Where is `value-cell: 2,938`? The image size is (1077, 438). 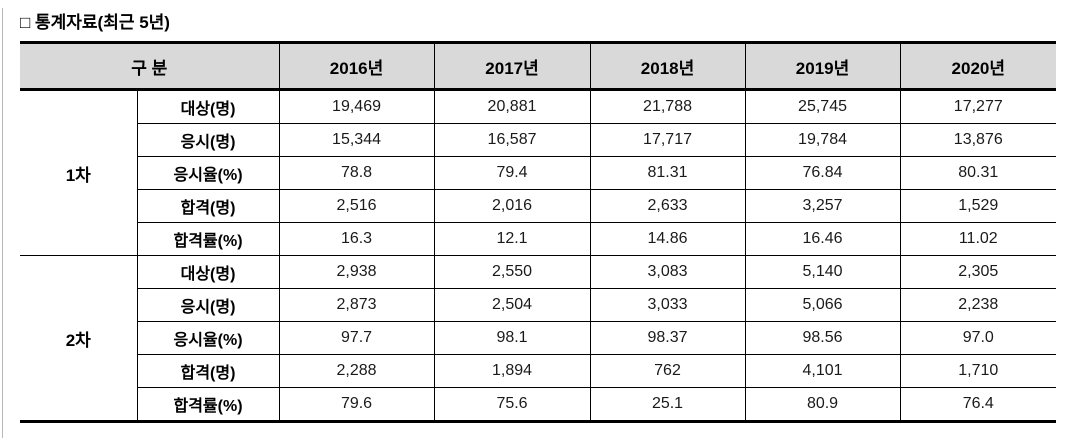 value-cell: 2,938 is located at coordinates (356, 272).